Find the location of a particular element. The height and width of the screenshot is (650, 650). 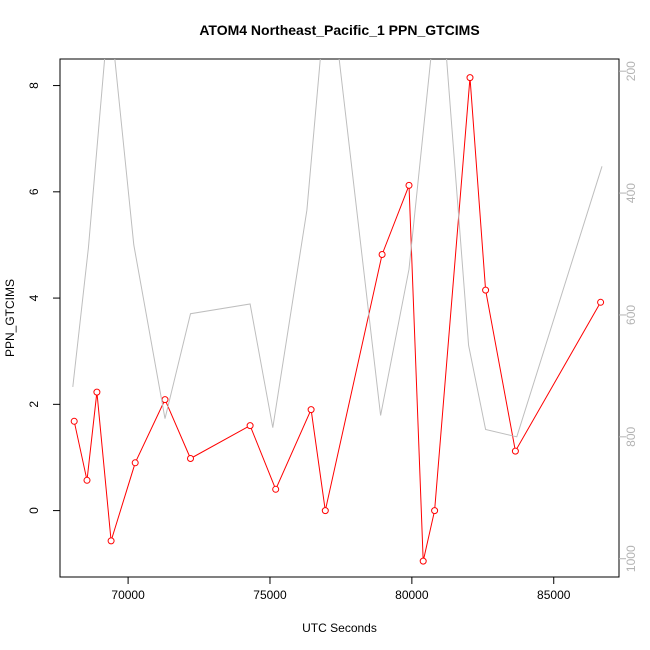

y2-tick-label: 600 is located at coordinates (631, 315).